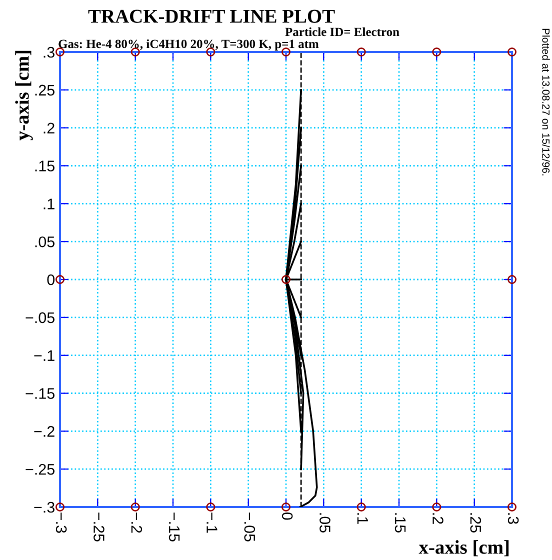 The image size is (552, 560). What do you see at coordinates (49, 204) in the screenshot?
I see `y-tick-label: .1` at bounding box center [49, 204].